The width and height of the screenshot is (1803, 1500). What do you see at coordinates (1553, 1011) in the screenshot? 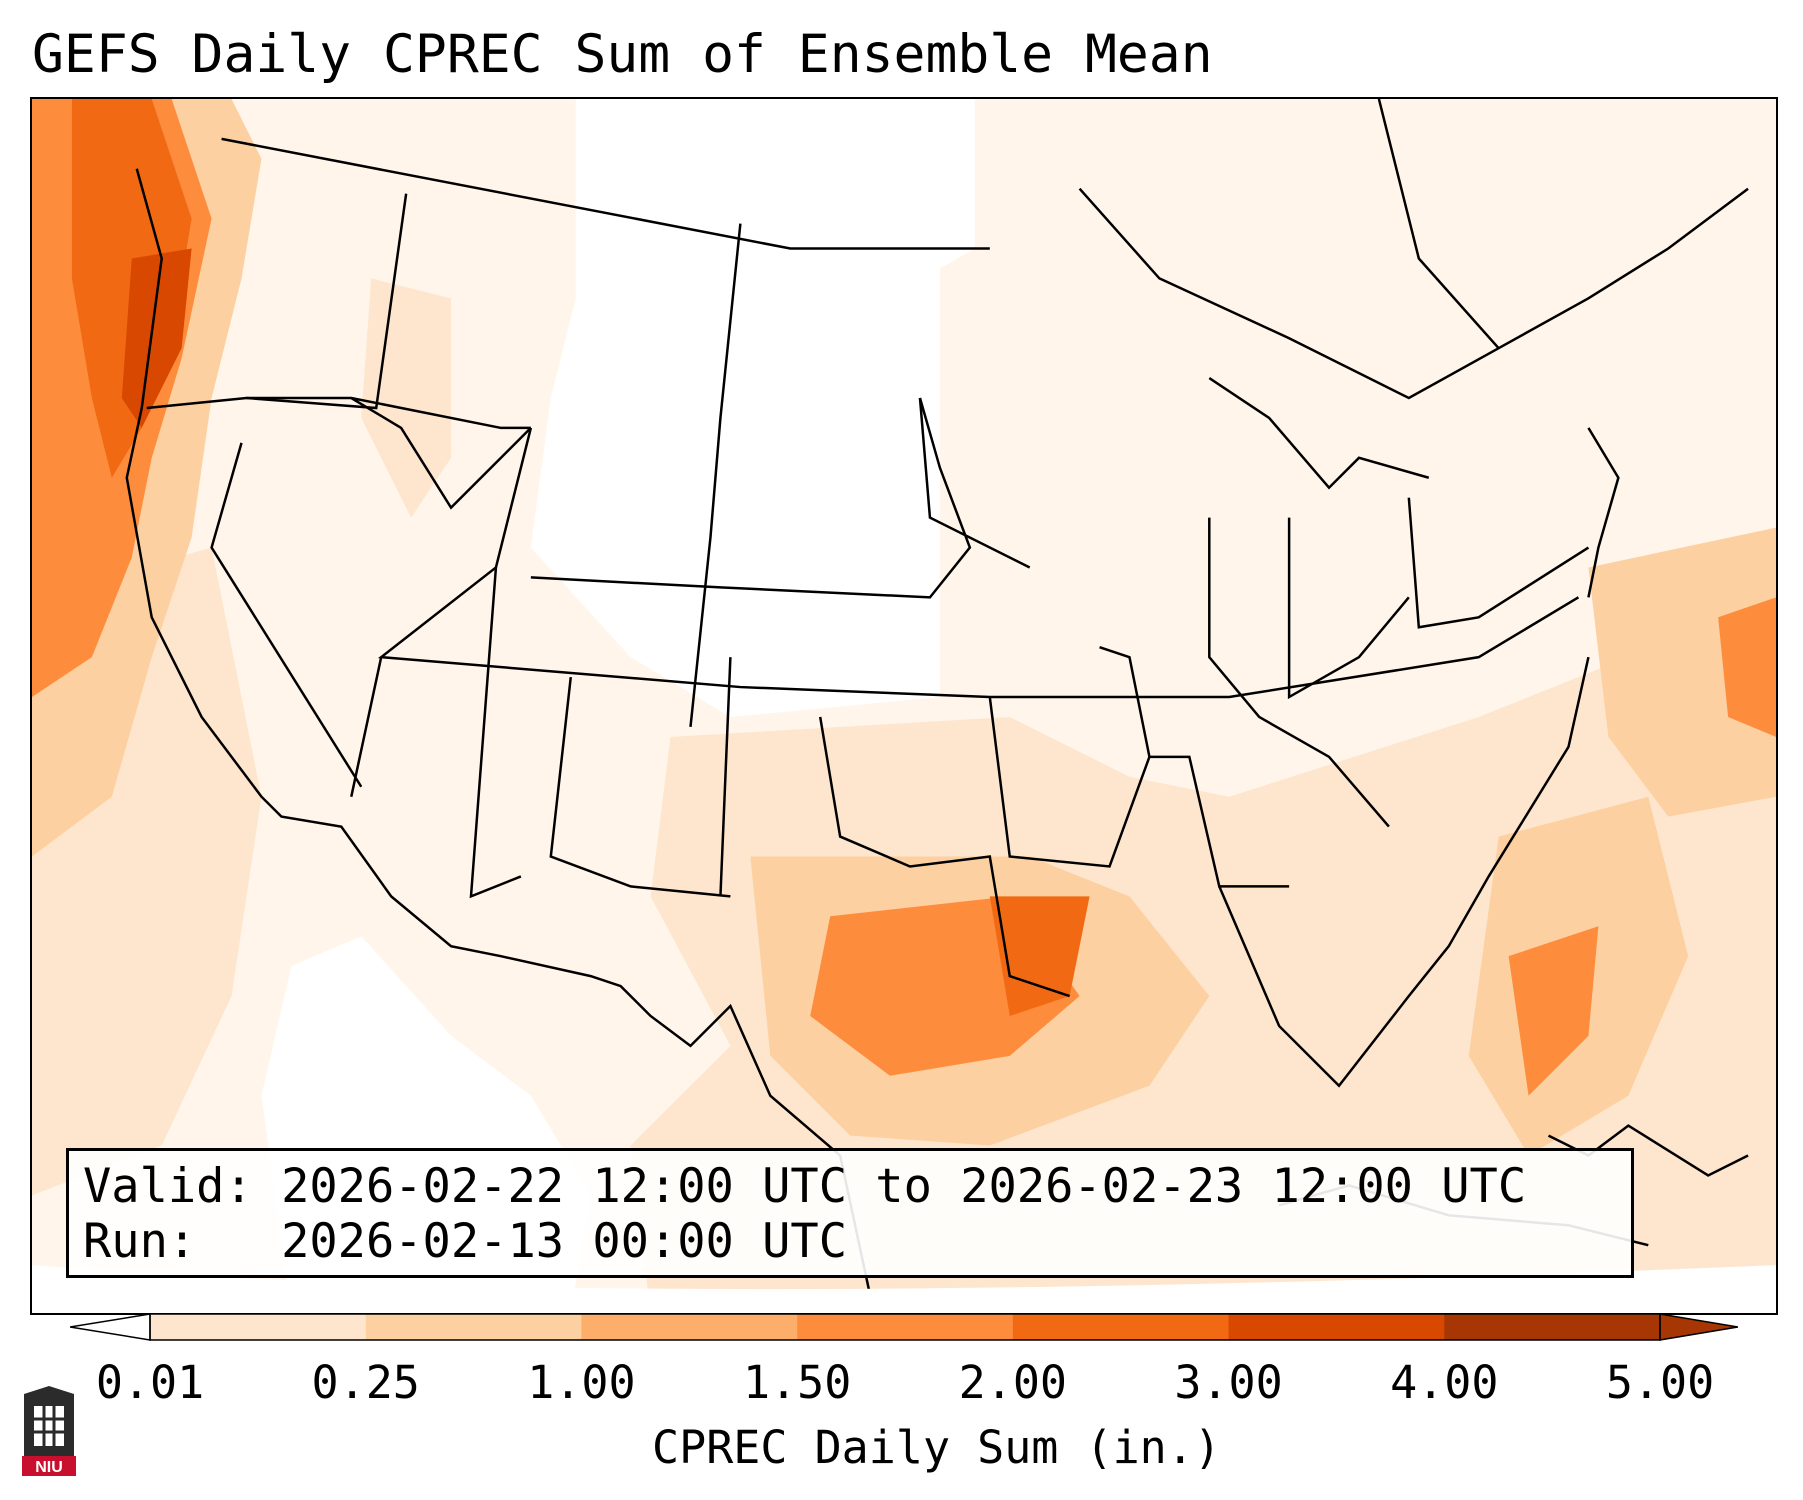
I see `field-se-orange` at bounding box center [1553, 1011].